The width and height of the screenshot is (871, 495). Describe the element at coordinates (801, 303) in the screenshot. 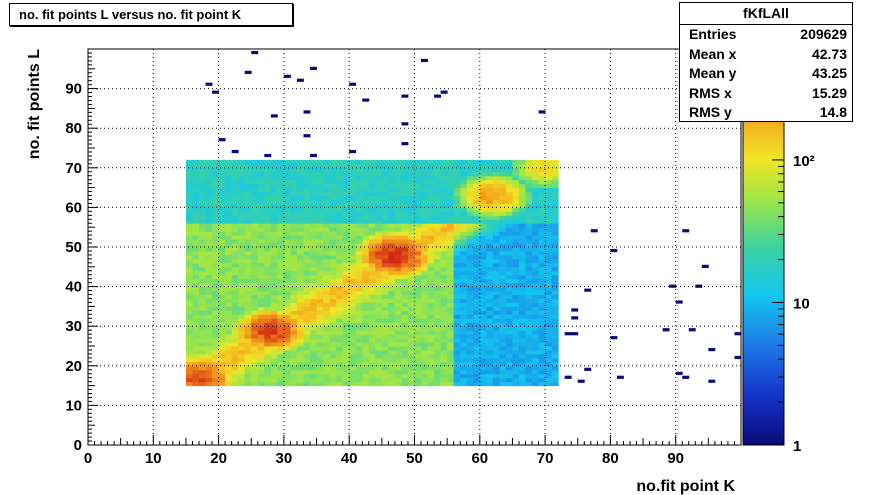

I see `palette-tick-label: 10` at that location.